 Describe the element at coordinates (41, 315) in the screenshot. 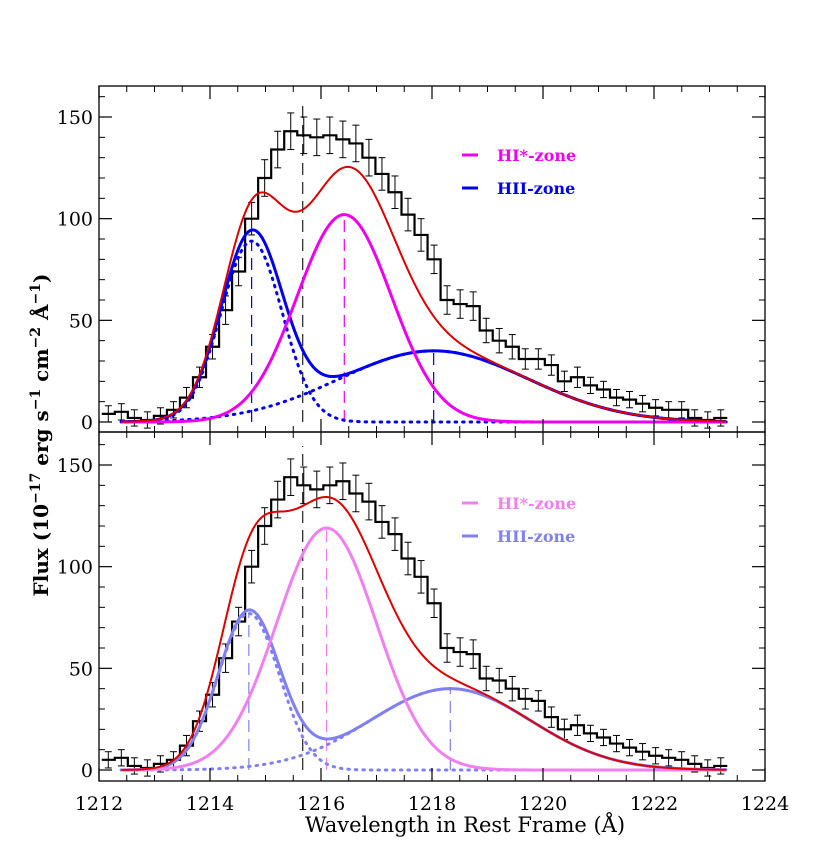

I see `ylabel-mid-3: Å` at that location.